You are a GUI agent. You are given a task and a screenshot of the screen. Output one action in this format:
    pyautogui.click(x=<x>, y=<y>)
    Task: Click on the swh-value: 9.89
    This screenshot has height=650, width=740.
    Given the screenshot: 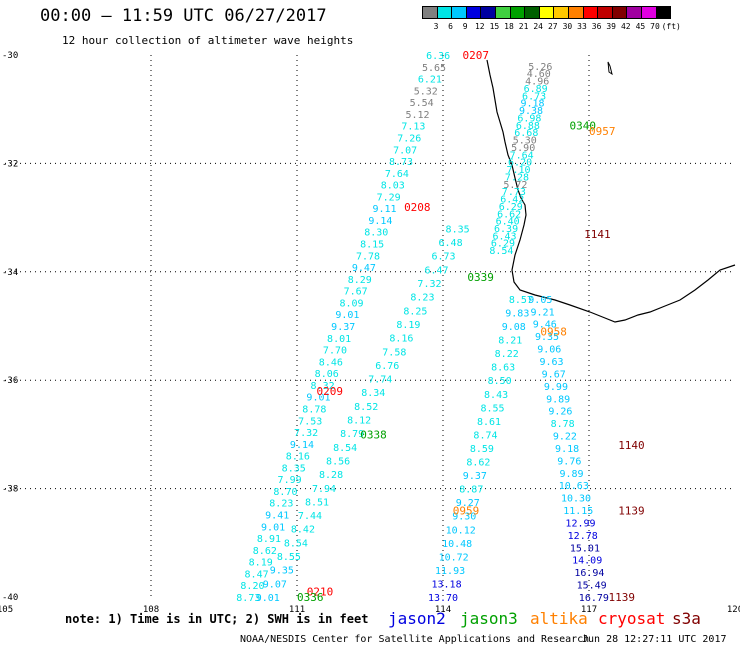 What is the action you would take?
    pyautogui.click(x=572, y=474)
    